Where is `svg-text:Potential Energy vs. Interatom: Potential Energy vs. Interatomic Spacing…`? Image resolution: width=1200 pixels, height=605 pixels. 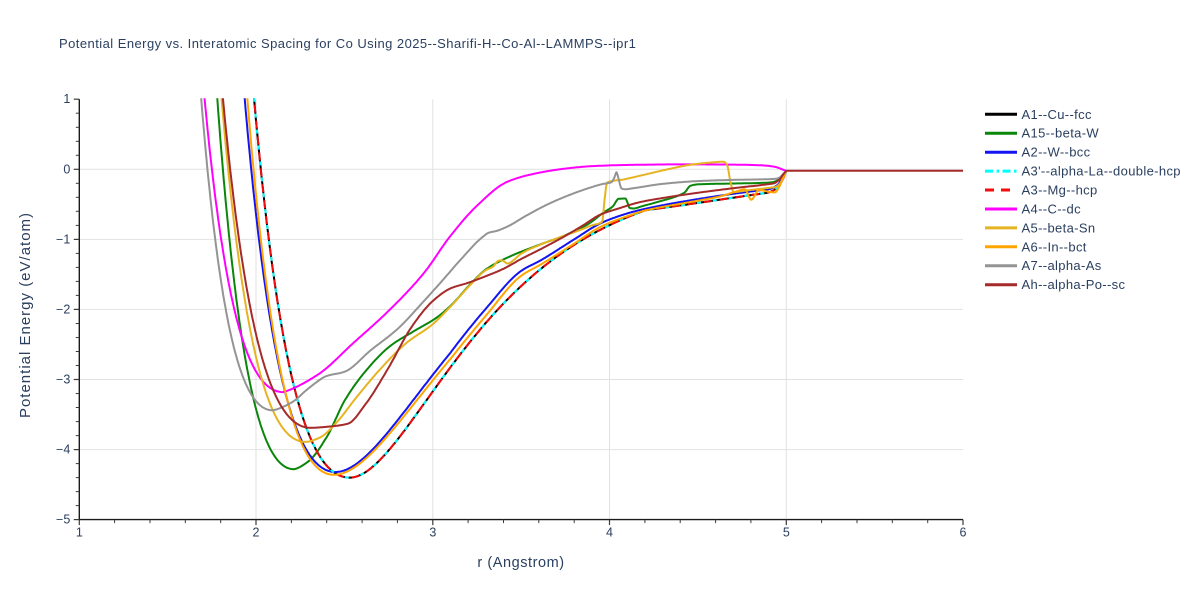 svg-text:Potential Energy vs. Interatom: Potential Energy vs. Interatomic Spacing… is located at coordinates (347, 43).